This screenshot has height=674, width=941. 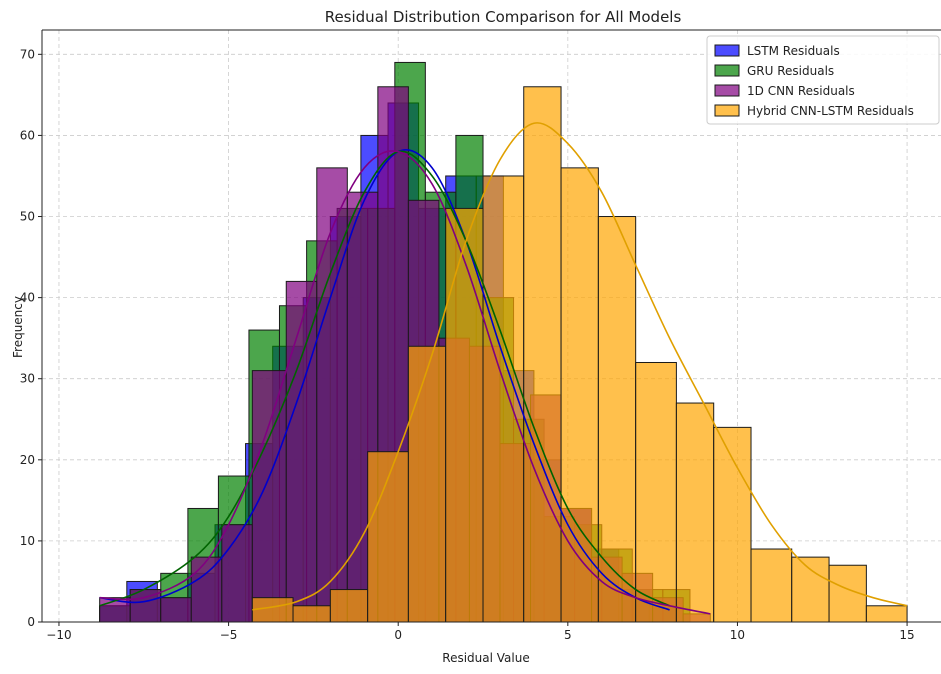 I want to click on y-axis-label: Frequency, so click(x=18, y=327).